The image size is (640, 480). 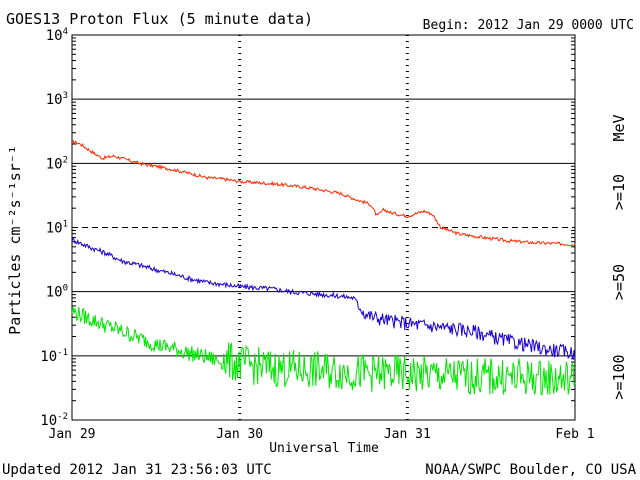 I want to click on y-axis-label: Particles cm⁻²s⁻¹sr⁻¹, so click(x=15, y=240).